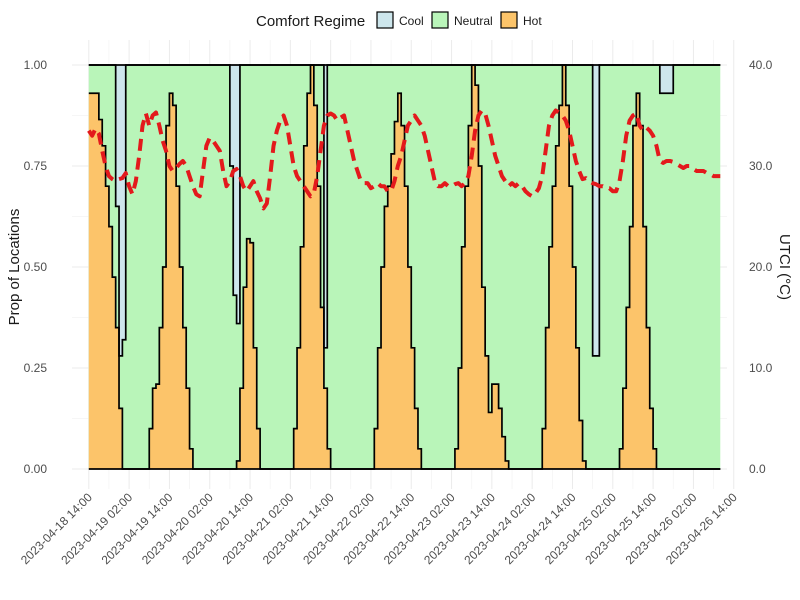  I want to click on y-axis-left: 0.00 0.25 0.50 0.75 1.00, so click(36, 267).